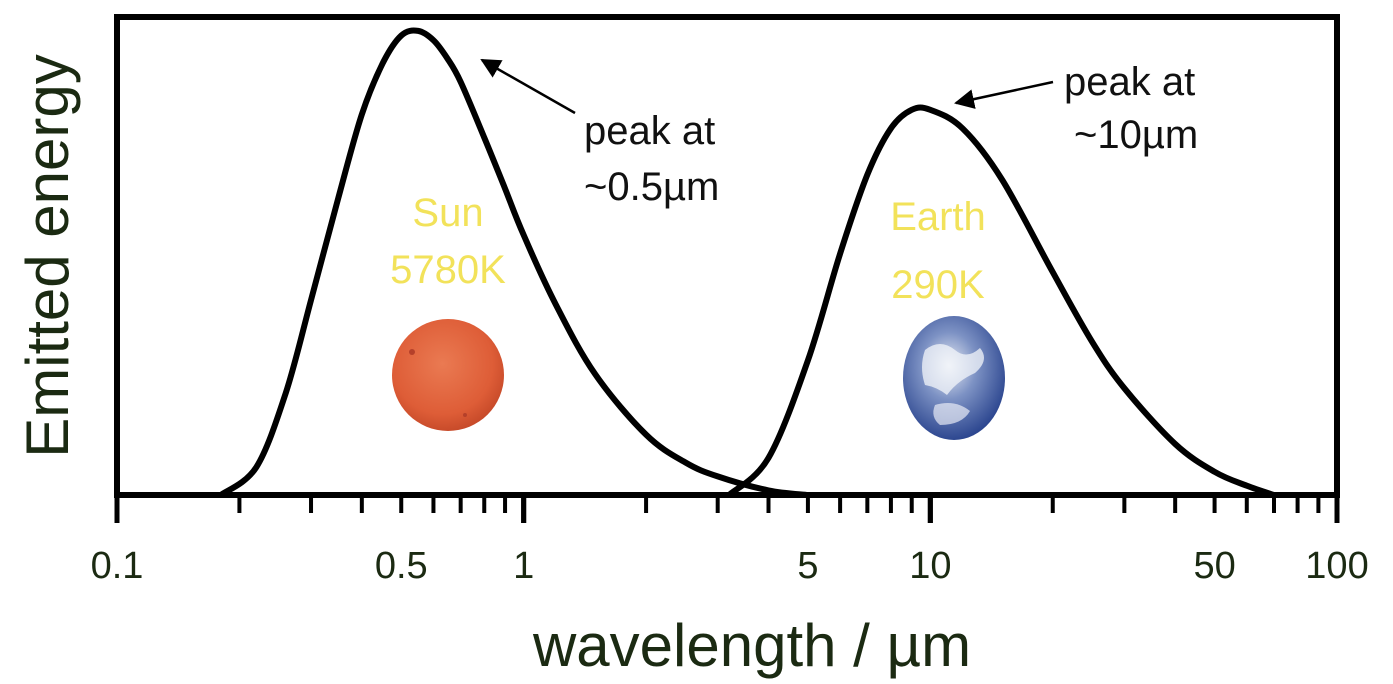  What do you see at coordinates (1336, 566) in the screenshot?
I see `x-tick-label: 100` at bounding box center [1336, 566].